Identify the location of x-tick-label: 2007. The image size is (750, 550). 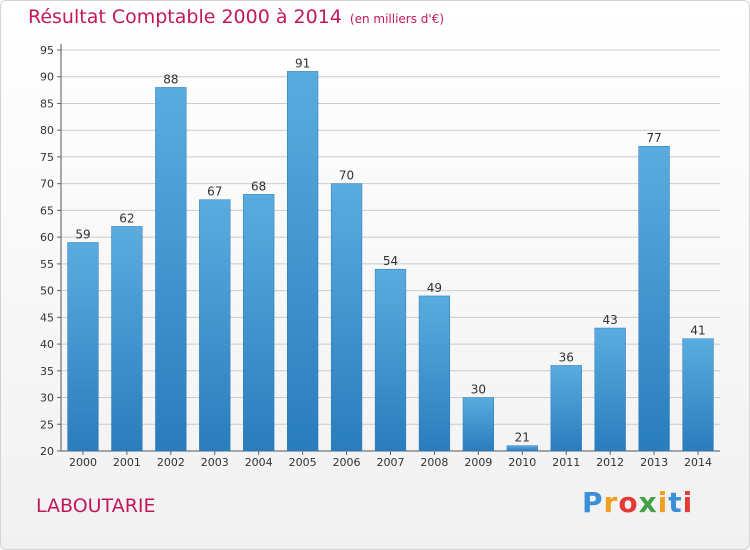
(391, 462).